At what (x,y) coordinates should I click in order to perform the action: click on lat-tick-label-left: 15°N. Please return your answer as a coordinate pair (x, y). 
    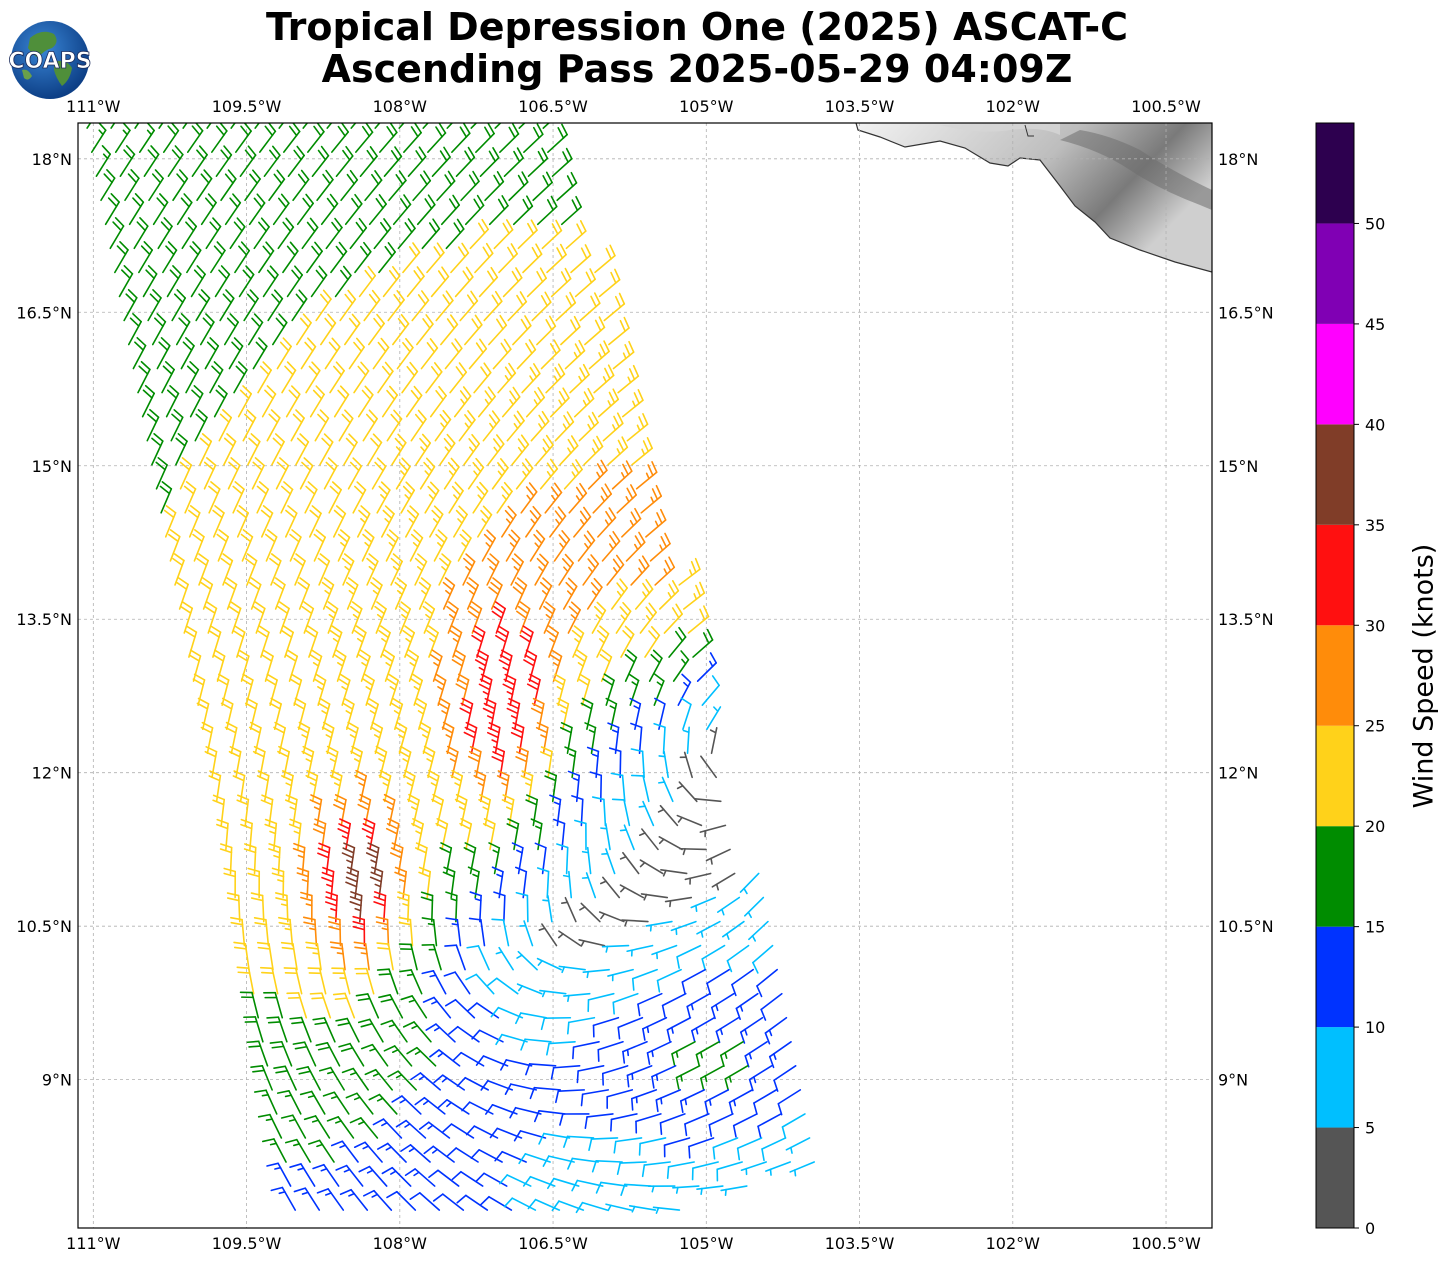
    Looking at the image, I should click on (52, 466).